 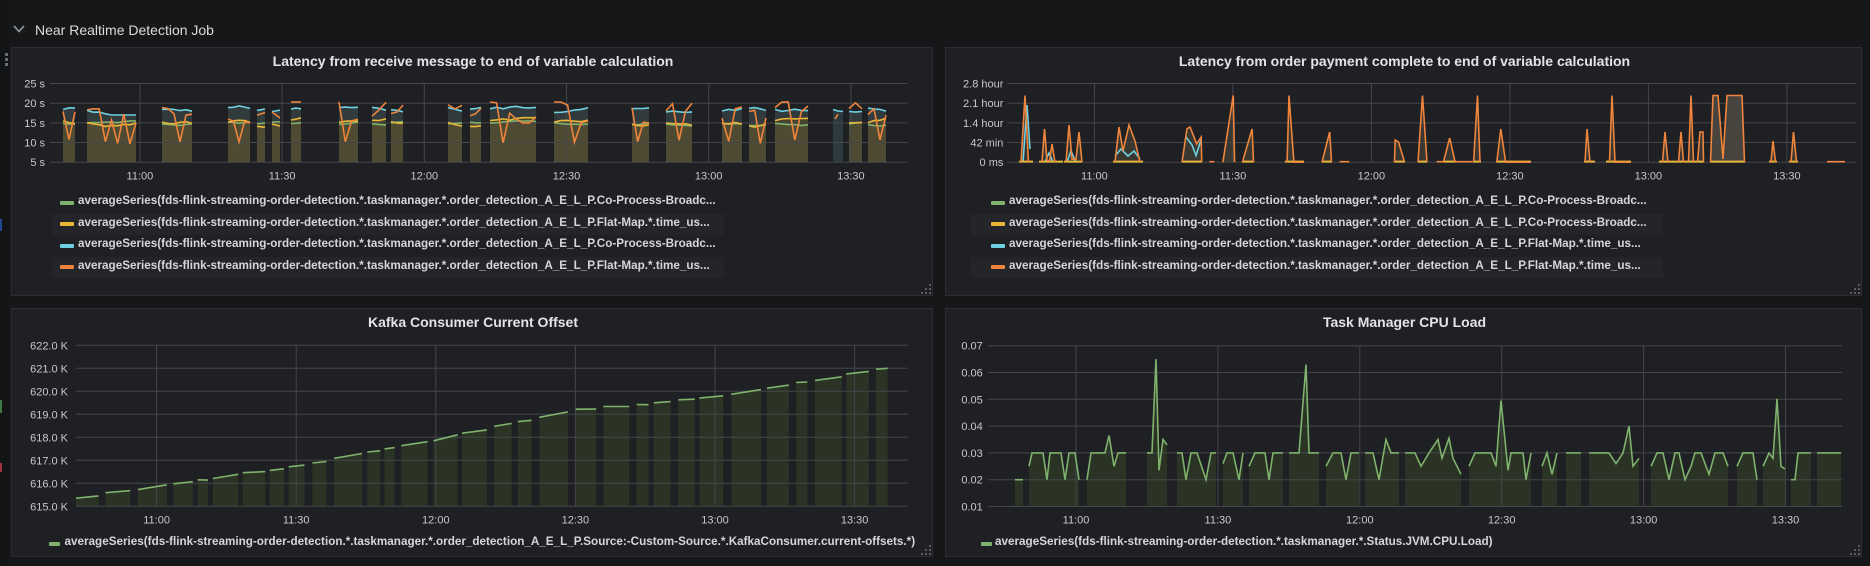 I want to click on svg-text: 615.0 K, so click(x=49, y=507).